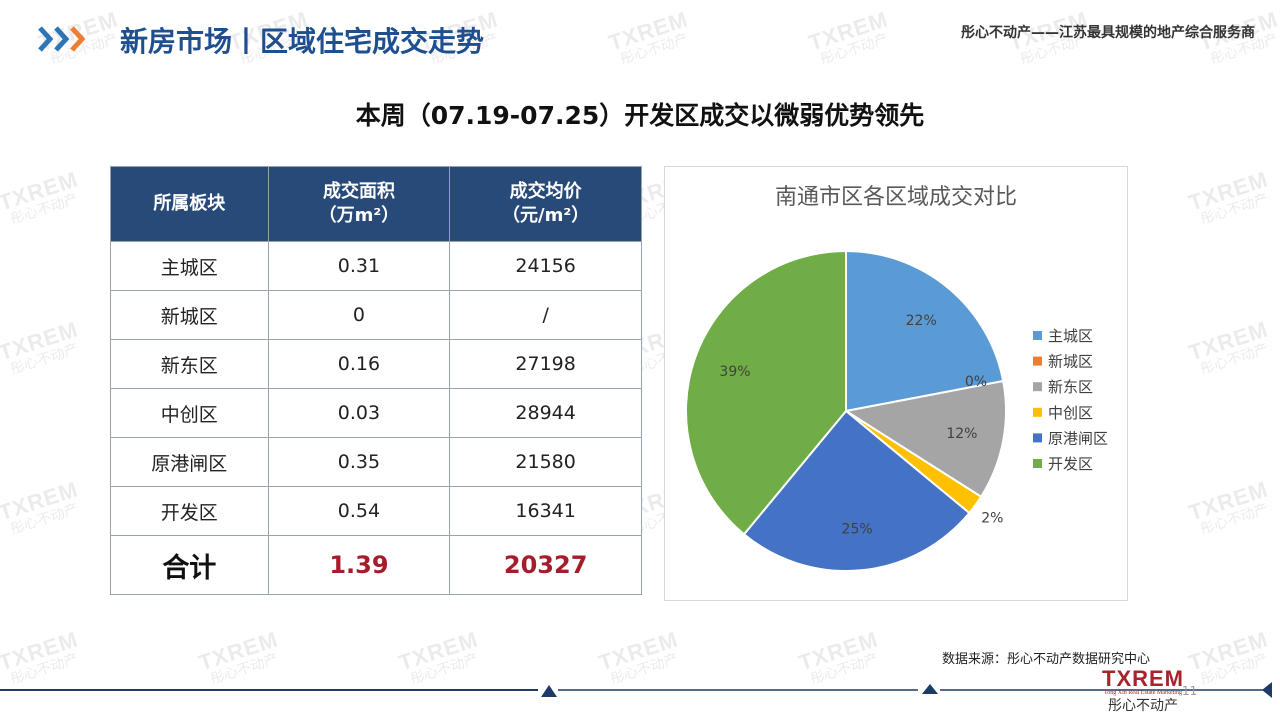 The image size is (1280, 720). I want to click on pie-data-label: 0%, so click(976, 382).